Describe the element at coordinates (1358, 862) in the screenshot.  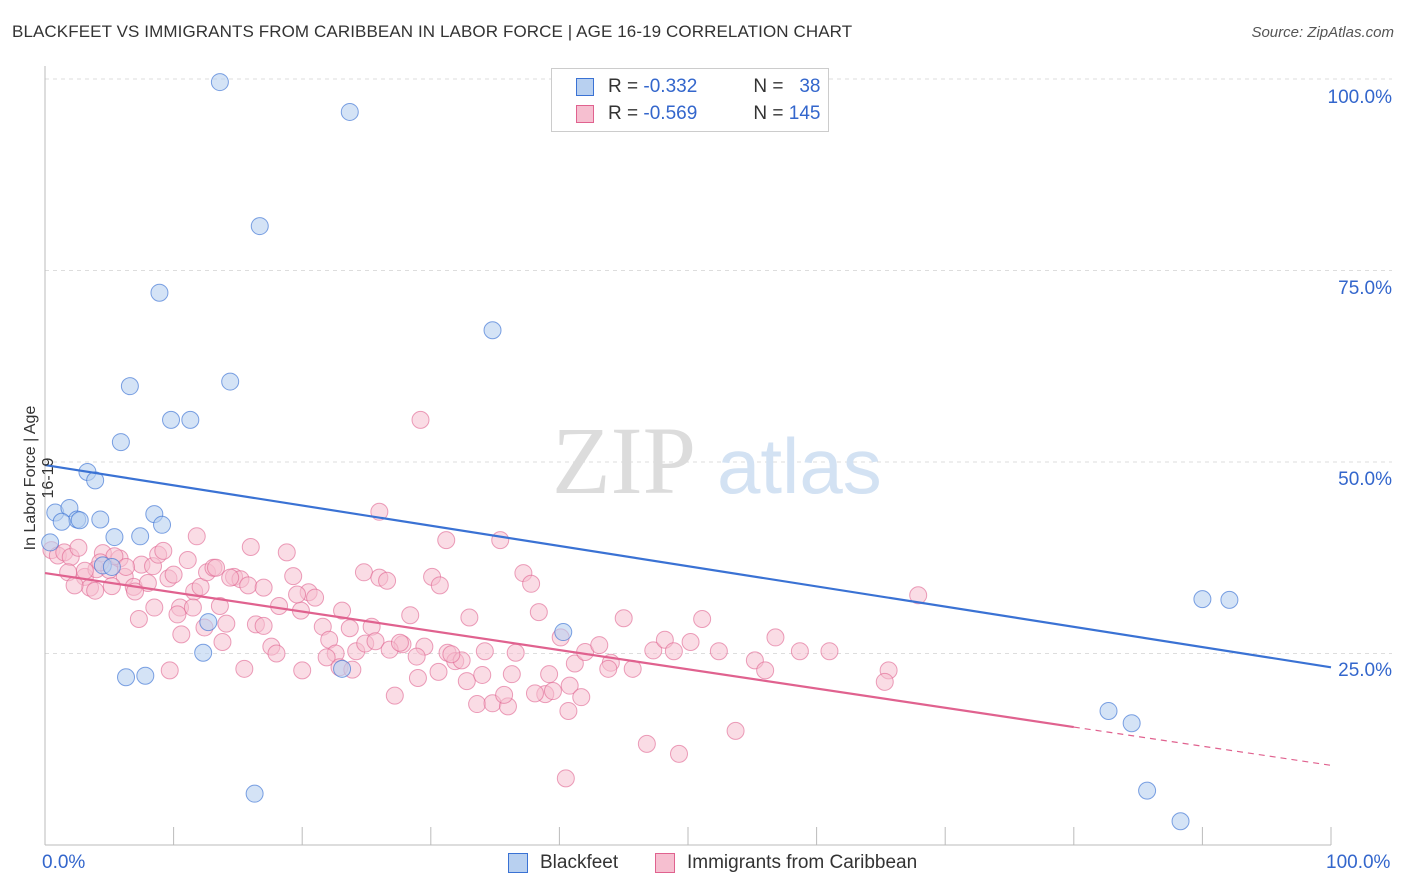
I see `x-tick-label-100: 100.0%` at that location.